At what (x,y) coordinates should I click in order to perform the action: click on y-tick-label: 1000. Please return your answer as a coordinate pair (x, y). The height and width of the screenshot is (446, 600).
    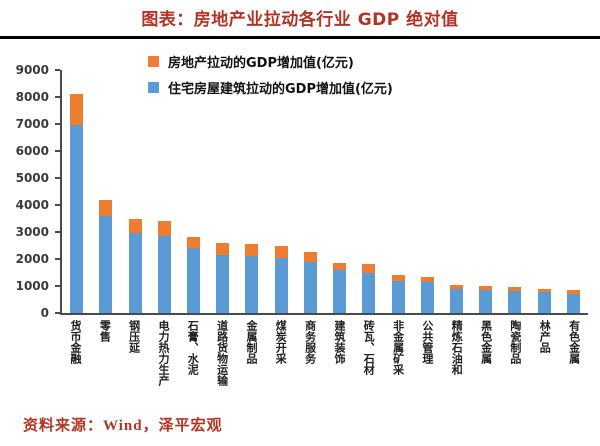
    Looking at the image, I should click on (32, 286).